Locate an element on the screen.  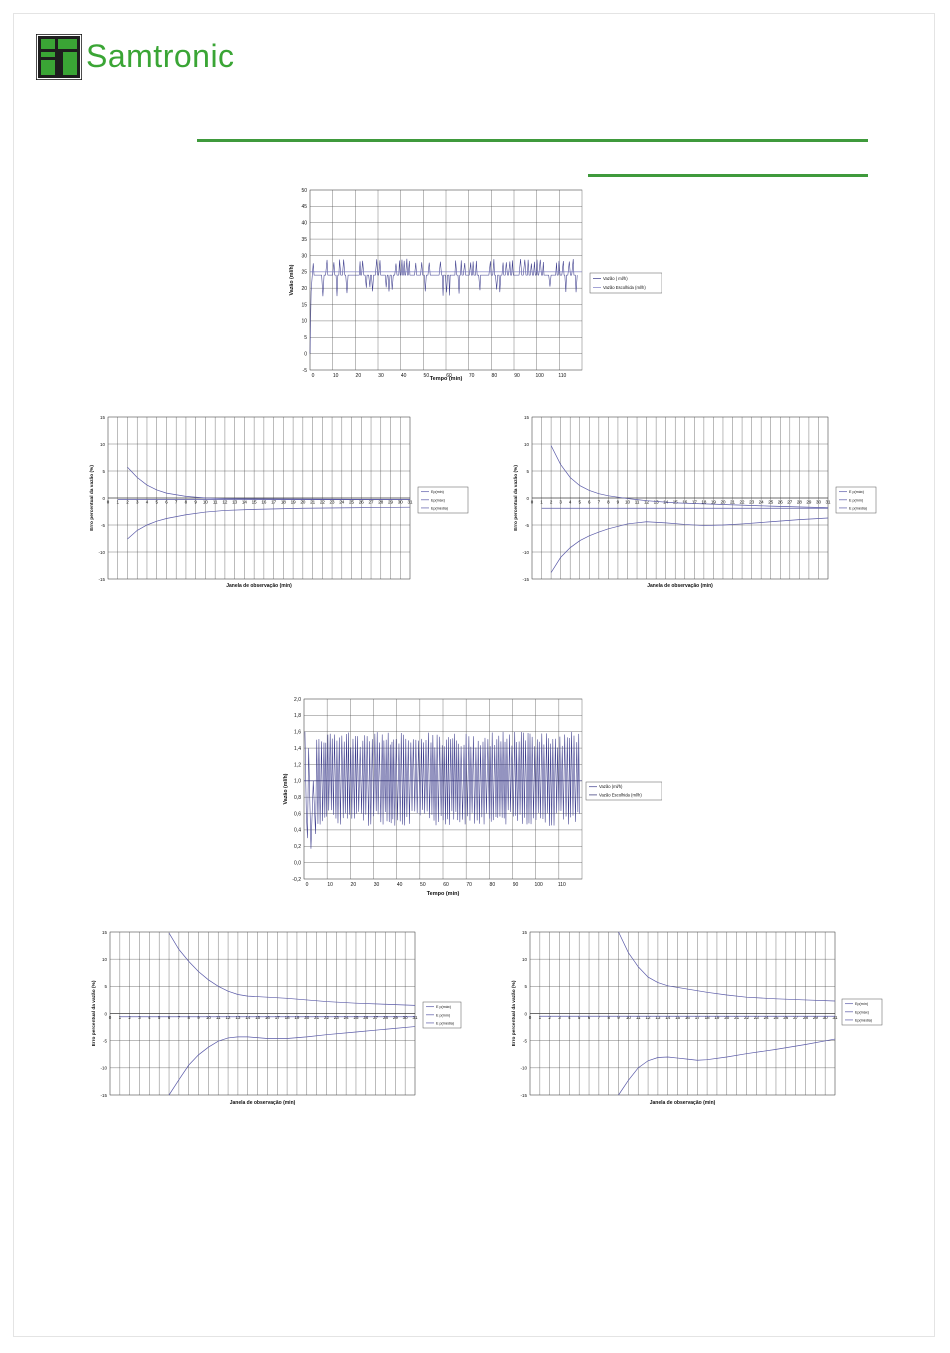
x-tick-label: 25 is located at coordinates (771, 502).